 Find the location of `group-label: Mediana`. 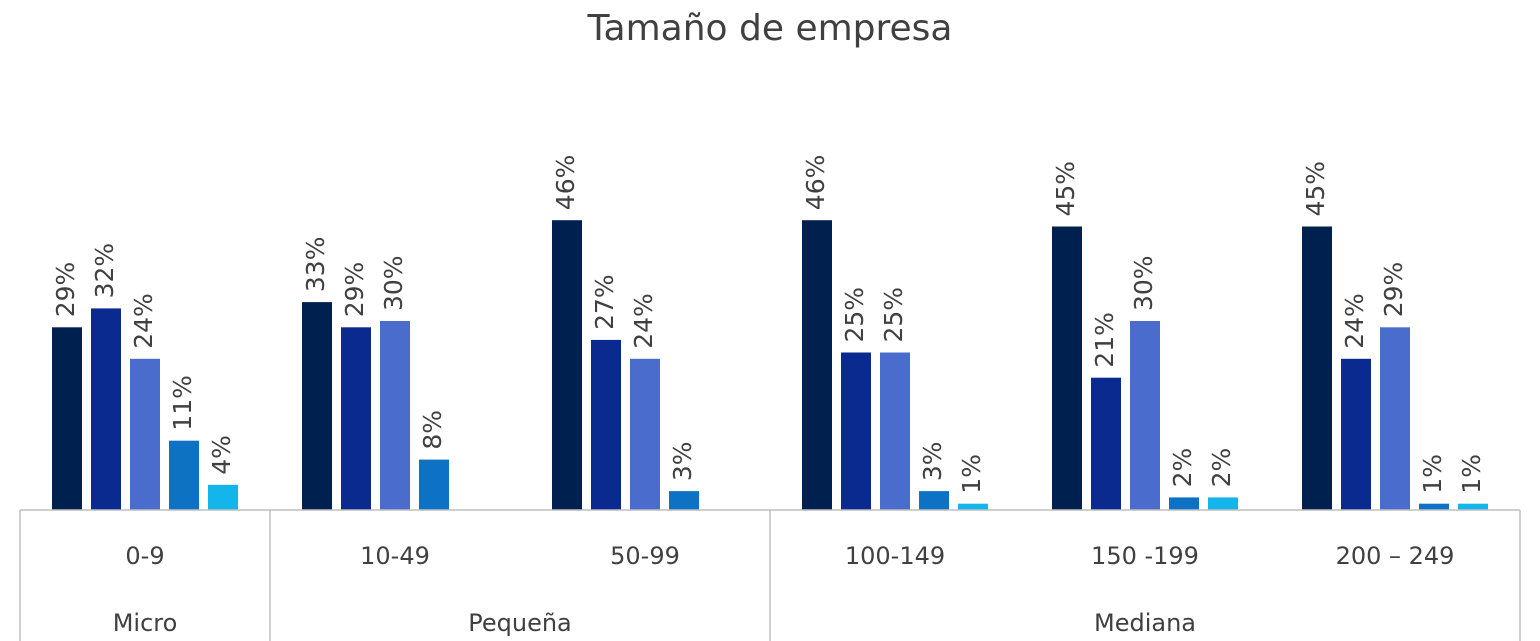

group-label: Mediana is located at coordinates (1145, 623).